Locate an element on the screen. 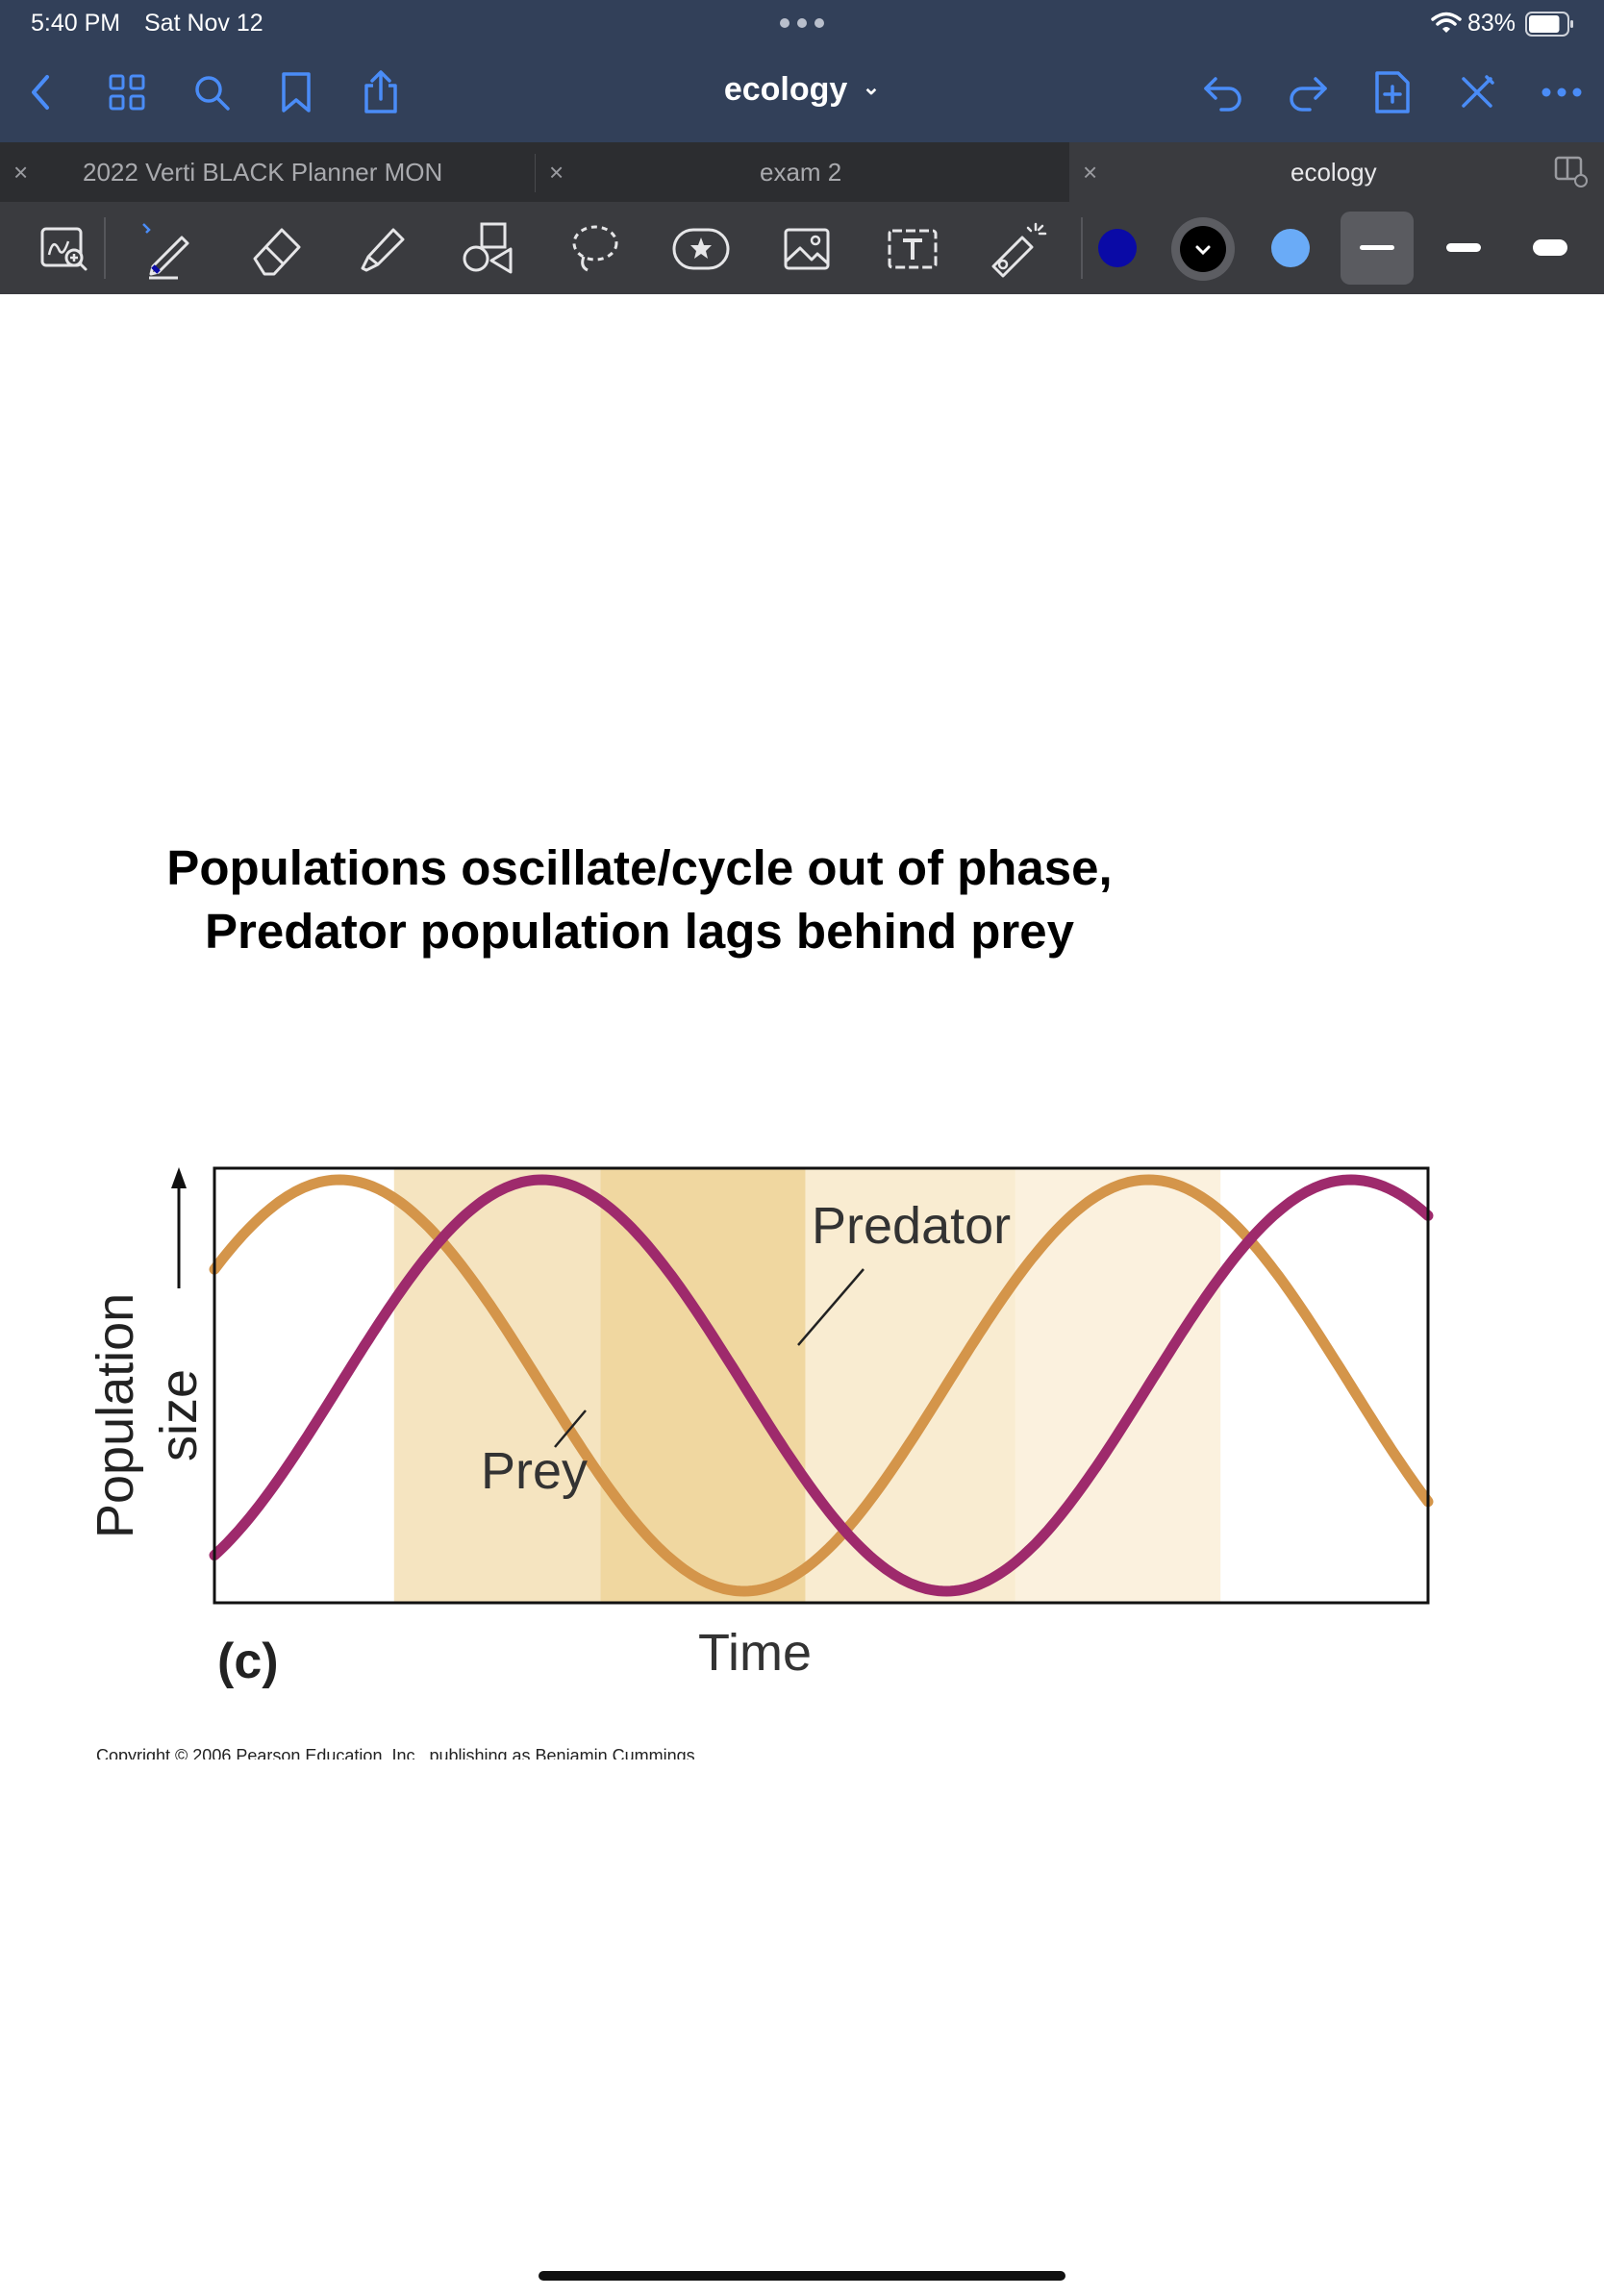 This screenshot has height=2296, width=1604. eraser-tool is located at coordinates (276, 249).